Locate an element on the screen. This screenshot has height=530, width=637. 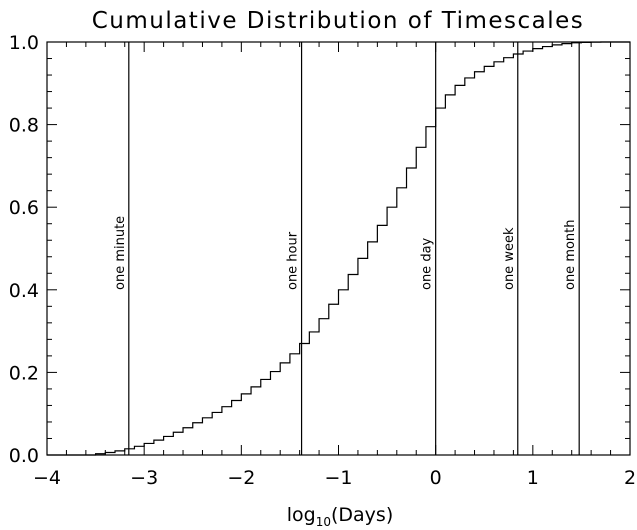
x-tick-label: −1 is located at coordinates (338, 478).